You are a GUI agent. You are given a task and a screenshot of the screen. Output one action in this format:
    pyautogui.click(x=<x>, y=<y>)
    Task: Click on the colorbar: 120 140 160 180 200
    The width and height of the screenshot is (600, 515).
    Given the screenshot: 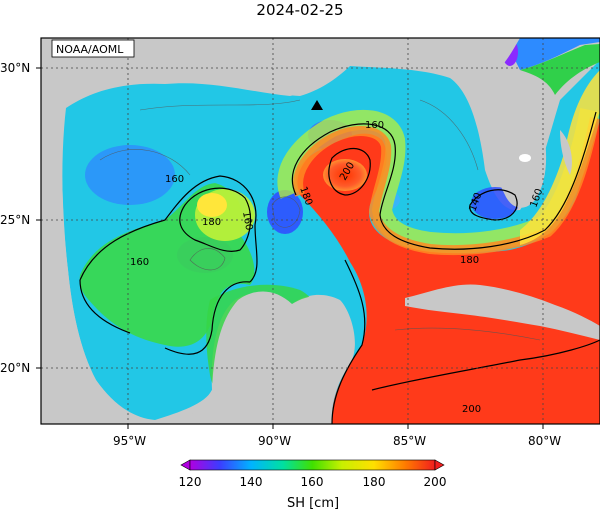 What is the action you would take?
    pyautogui.click(x=313, y=474)
    